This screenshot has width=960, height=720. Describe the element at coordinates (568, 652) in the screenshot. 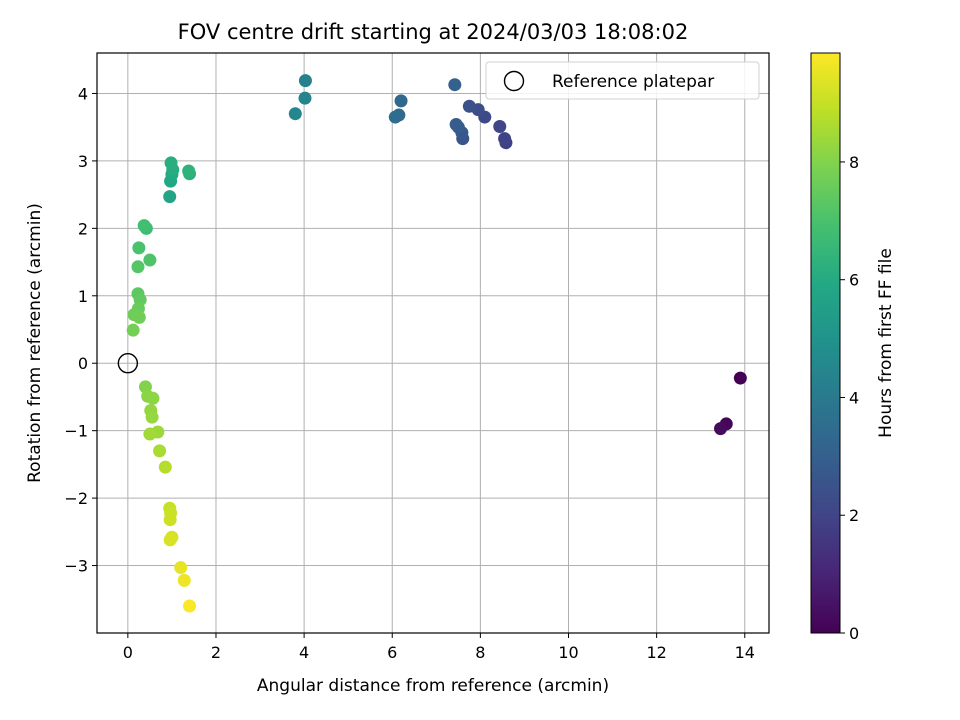

I see `x-tick-label: 10` at that location.